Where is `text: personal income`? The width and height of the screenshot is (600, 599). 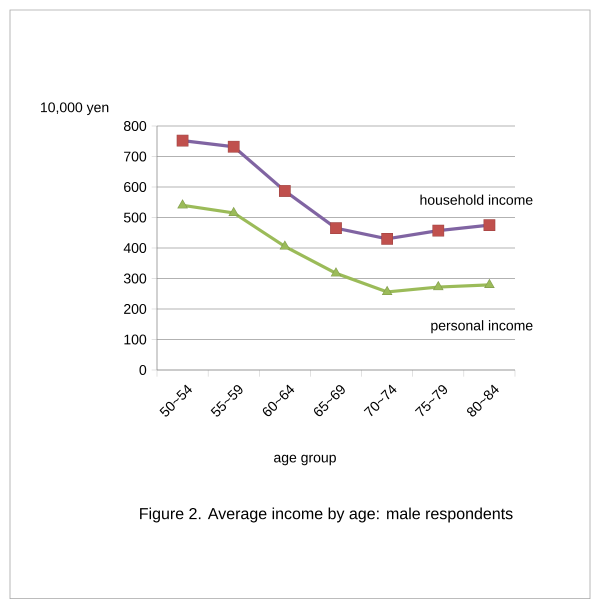 text: personal income is located at coordinates (481, 327).